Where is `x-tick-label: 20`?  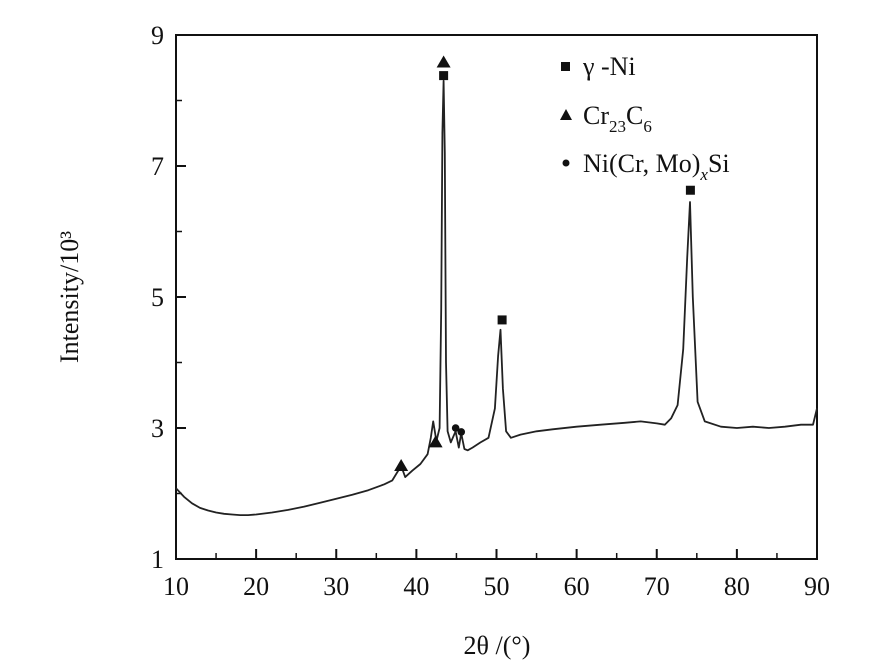
x-tick-label: 20 is located at coordinates (256, 586).